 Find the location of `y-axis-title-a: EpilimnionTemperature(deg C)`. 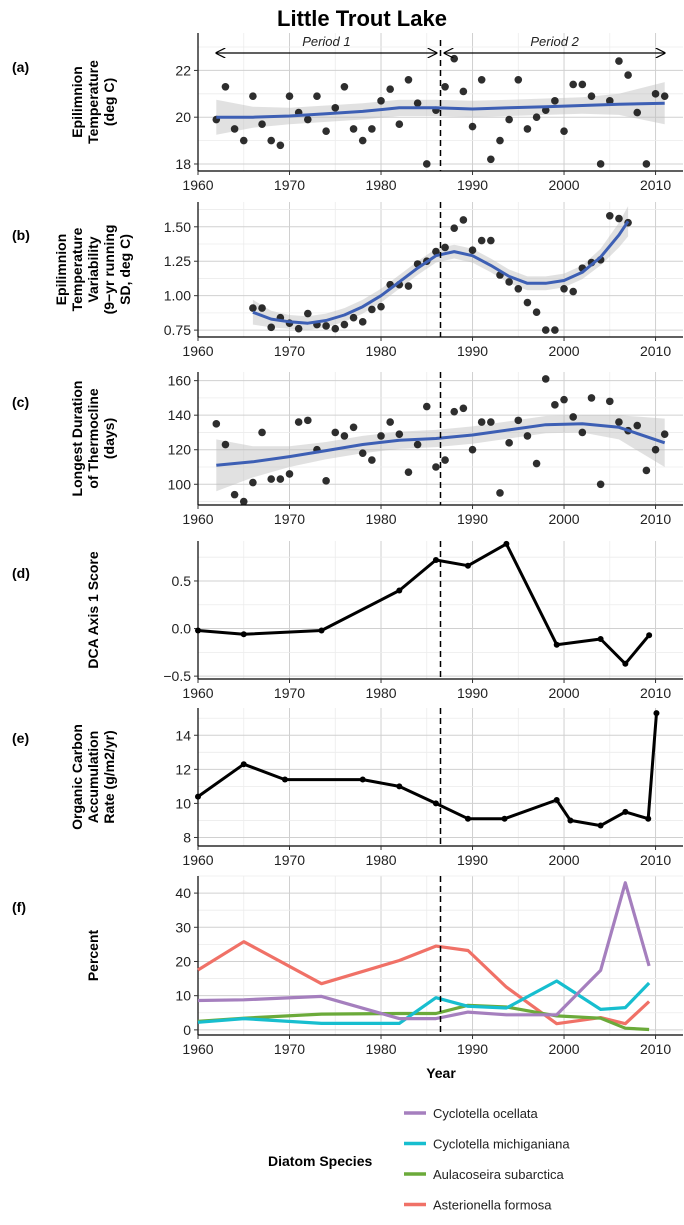

y-axis-title-a: EpilimnionTemperature(deg C) is located at coordinates (93, 102).